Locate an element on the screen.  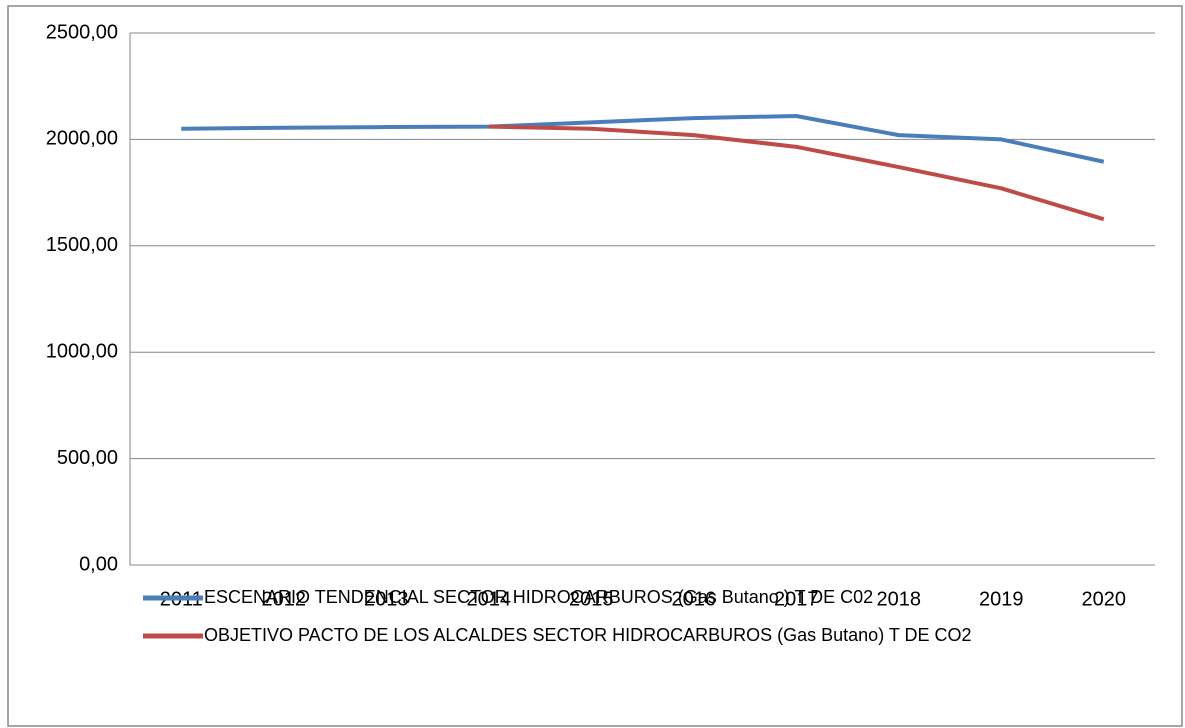
x-tick-label: 2013 is located at coordinates (386, 599).